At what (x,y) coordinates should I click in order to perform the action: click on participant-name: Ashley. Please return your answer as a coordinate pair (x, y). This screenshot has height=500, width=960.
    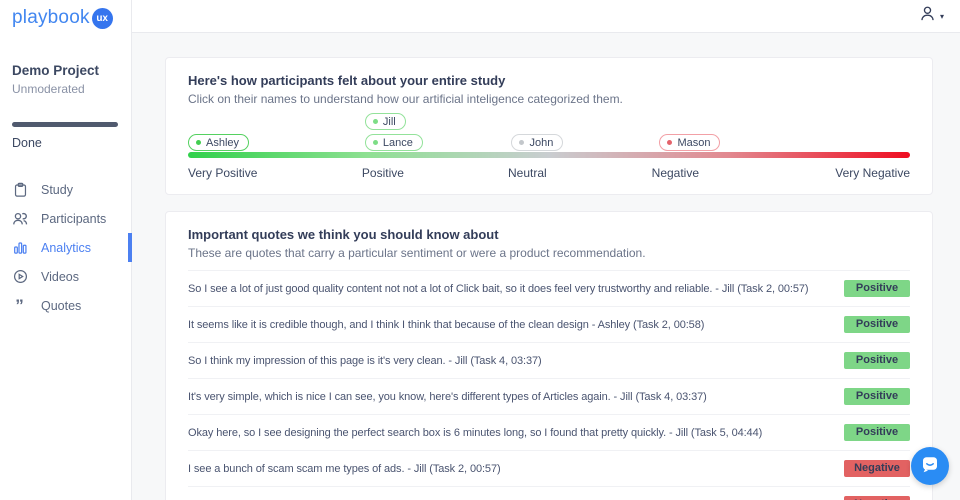
    Looking at the image, I should click on (223, 142).